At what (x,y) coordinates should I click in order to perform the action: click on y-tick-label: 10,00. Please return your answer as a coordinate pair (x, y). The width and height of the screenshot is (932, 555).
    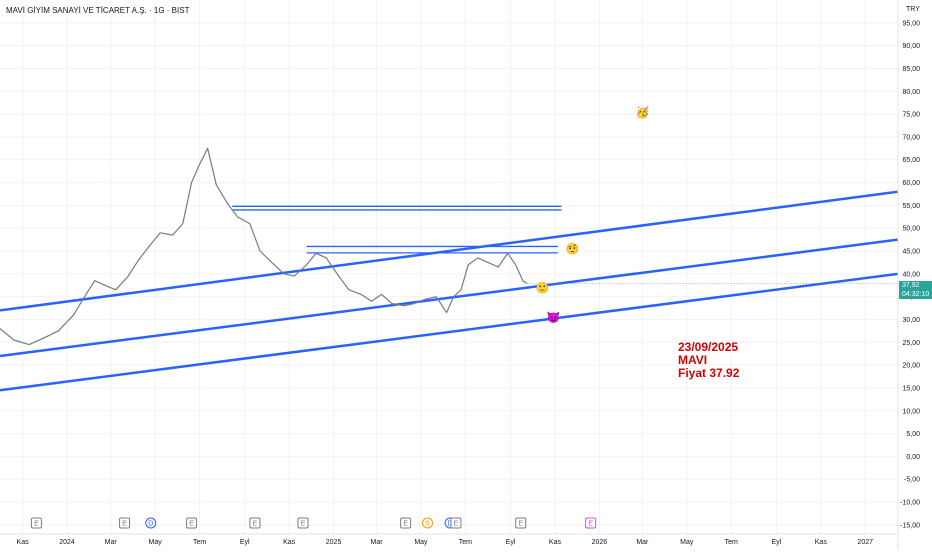
    Looking at the image, I should click on (911, 411).